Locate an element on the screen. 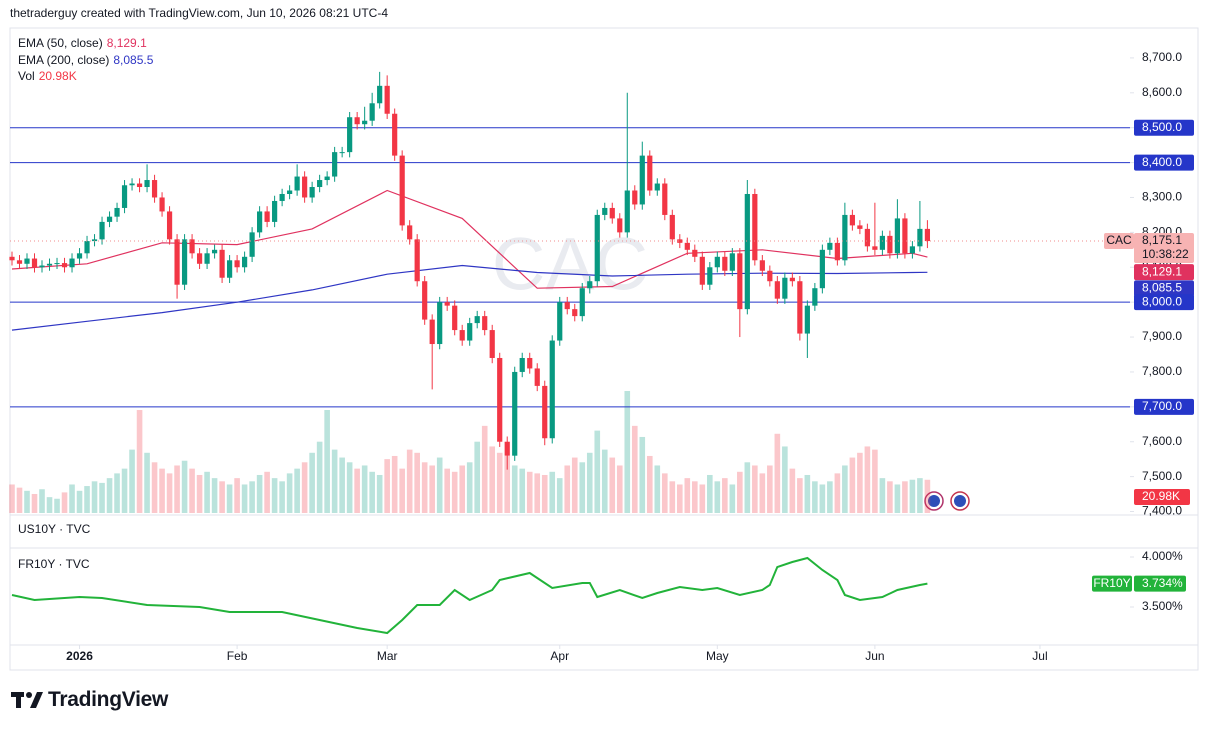 The width and height of the screenshot is (1209, 731). y-tick-label: 7,500.0 is located at coordinates (1162, 476).